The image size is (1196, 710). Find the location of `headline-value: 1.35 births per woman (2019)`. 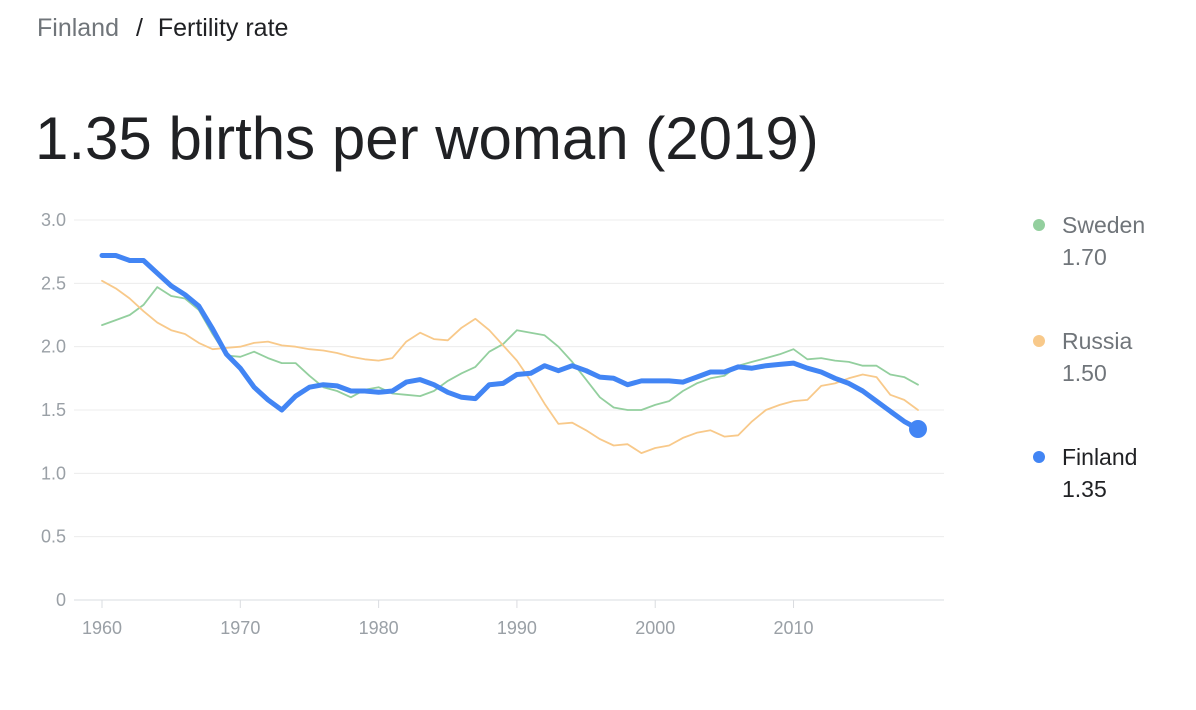

headline-value: 1.35 births per woman (2019) is located at coordinates (427, 138).